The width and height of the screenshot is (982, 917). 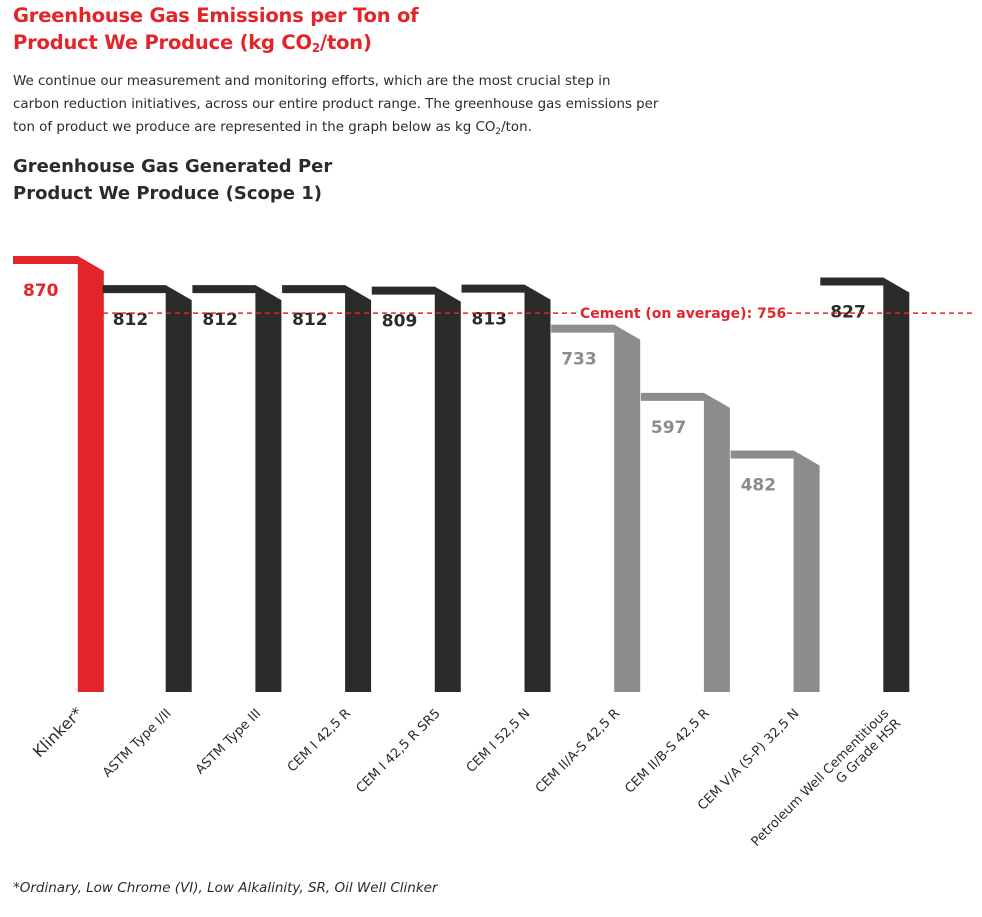 What do you see at coordinates (579, 360) in the screenshot?
I see `value-label-7: 733` at bounding box center [579, 360].